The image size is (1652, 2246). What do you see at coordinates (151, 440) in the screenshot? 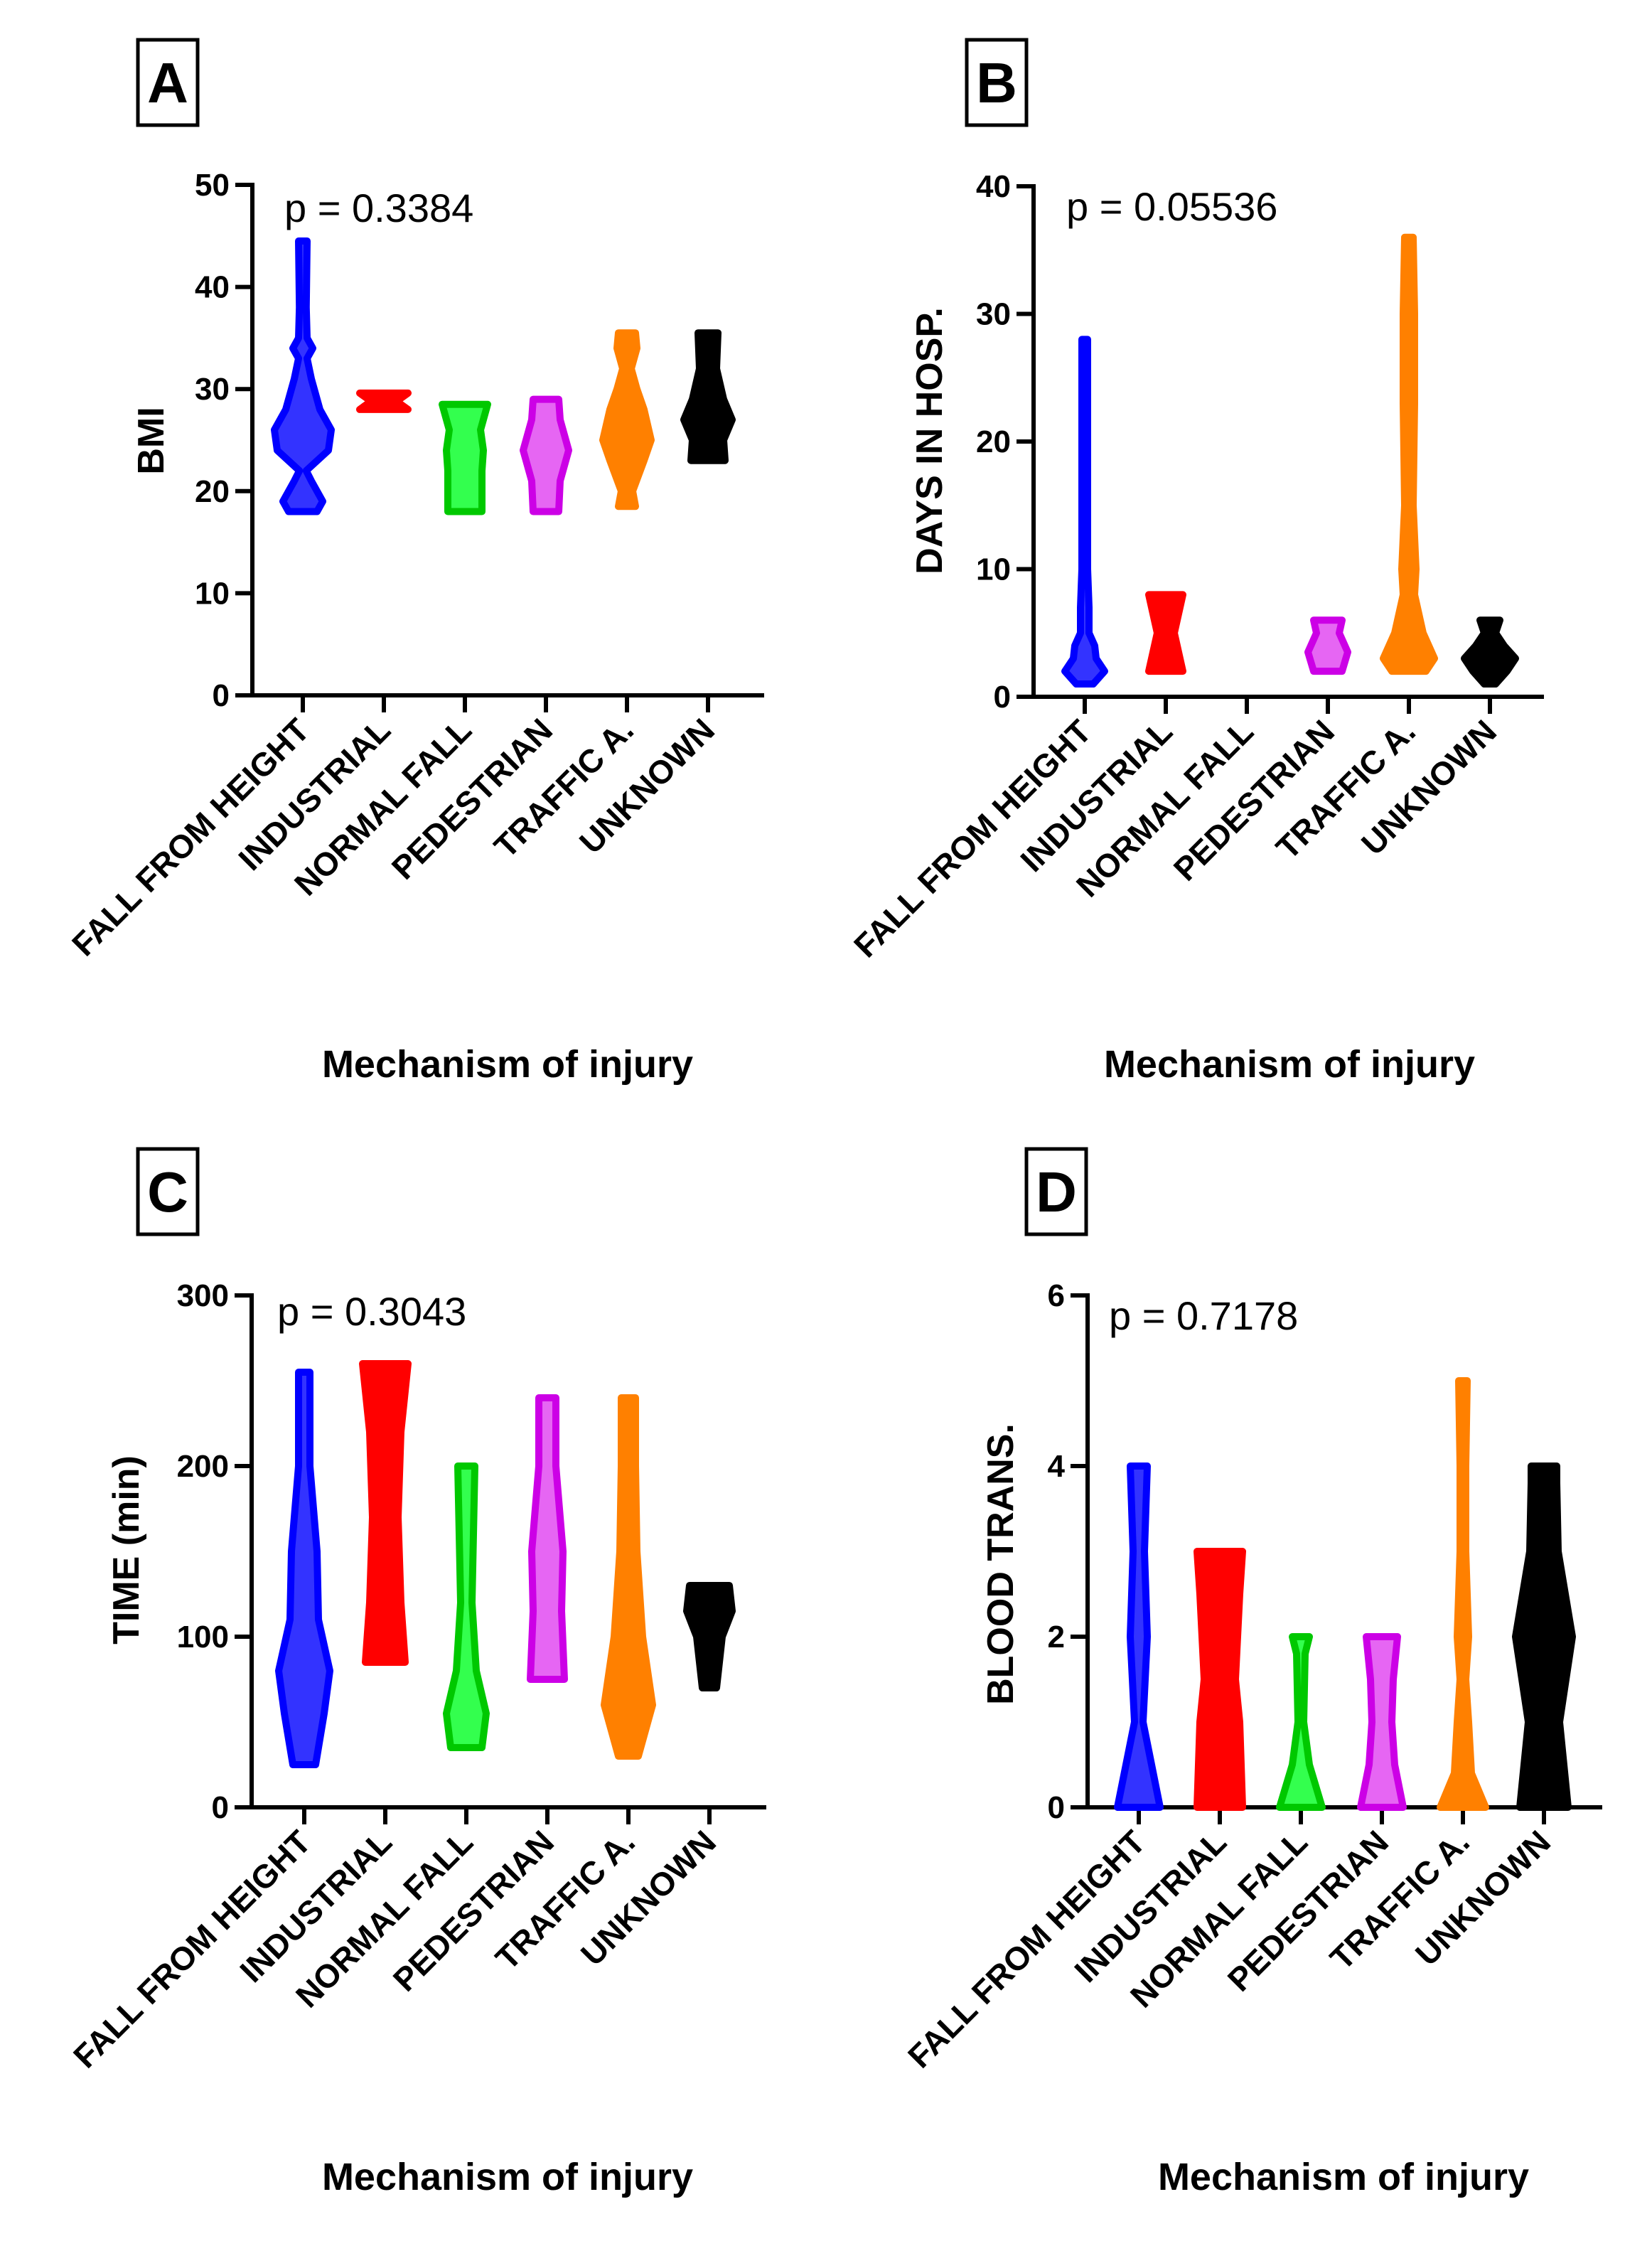
I see `y-axis-label: BMI` at bounding box center [151, 440].